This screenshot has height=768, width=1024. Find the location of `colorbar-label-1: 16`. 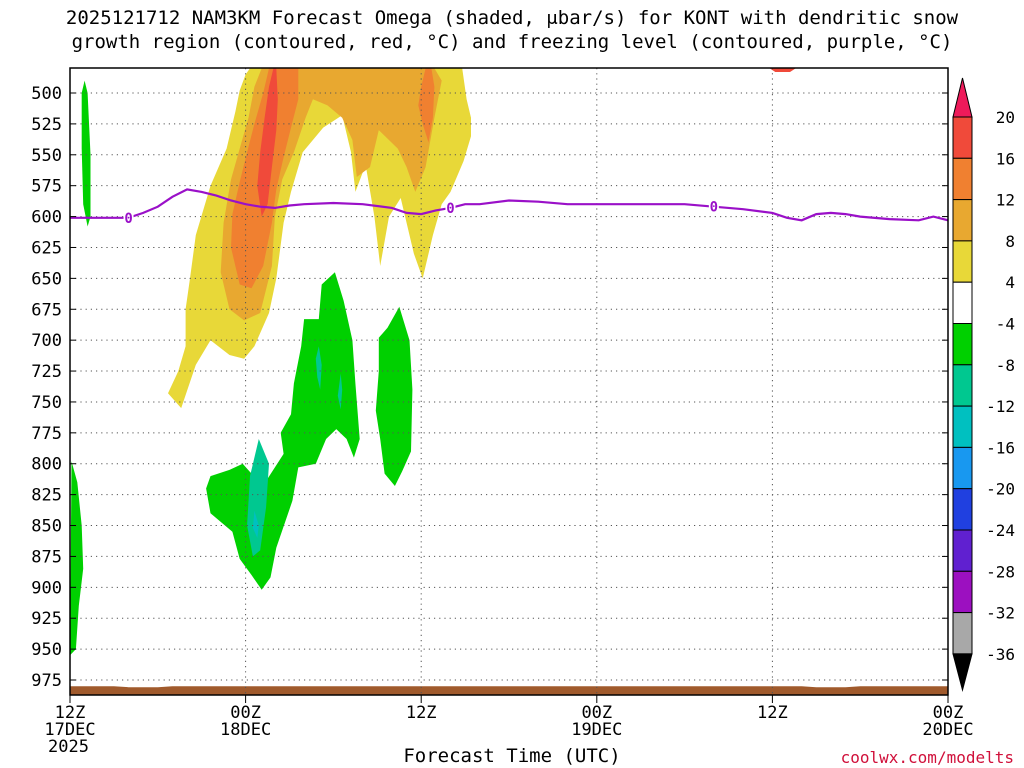

colorbar-label-1: 16 is located at coordinates (1005, 158).